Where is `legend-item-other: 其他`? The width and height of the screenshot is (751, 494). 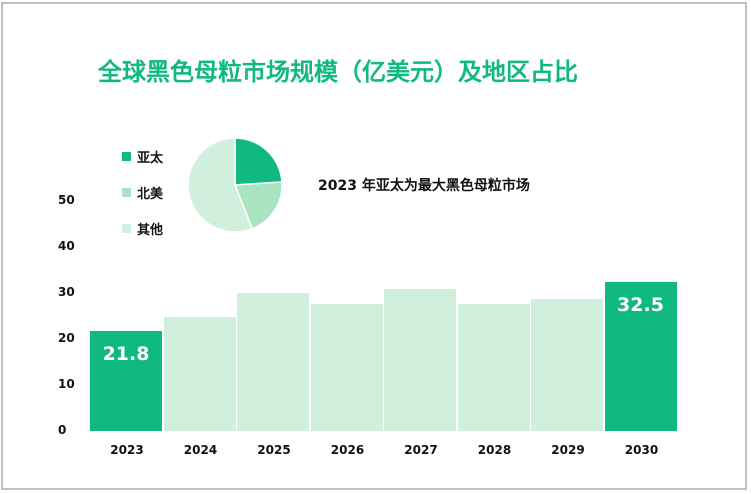
legend-item-other: 其他 is located at coordinates (142, 228).